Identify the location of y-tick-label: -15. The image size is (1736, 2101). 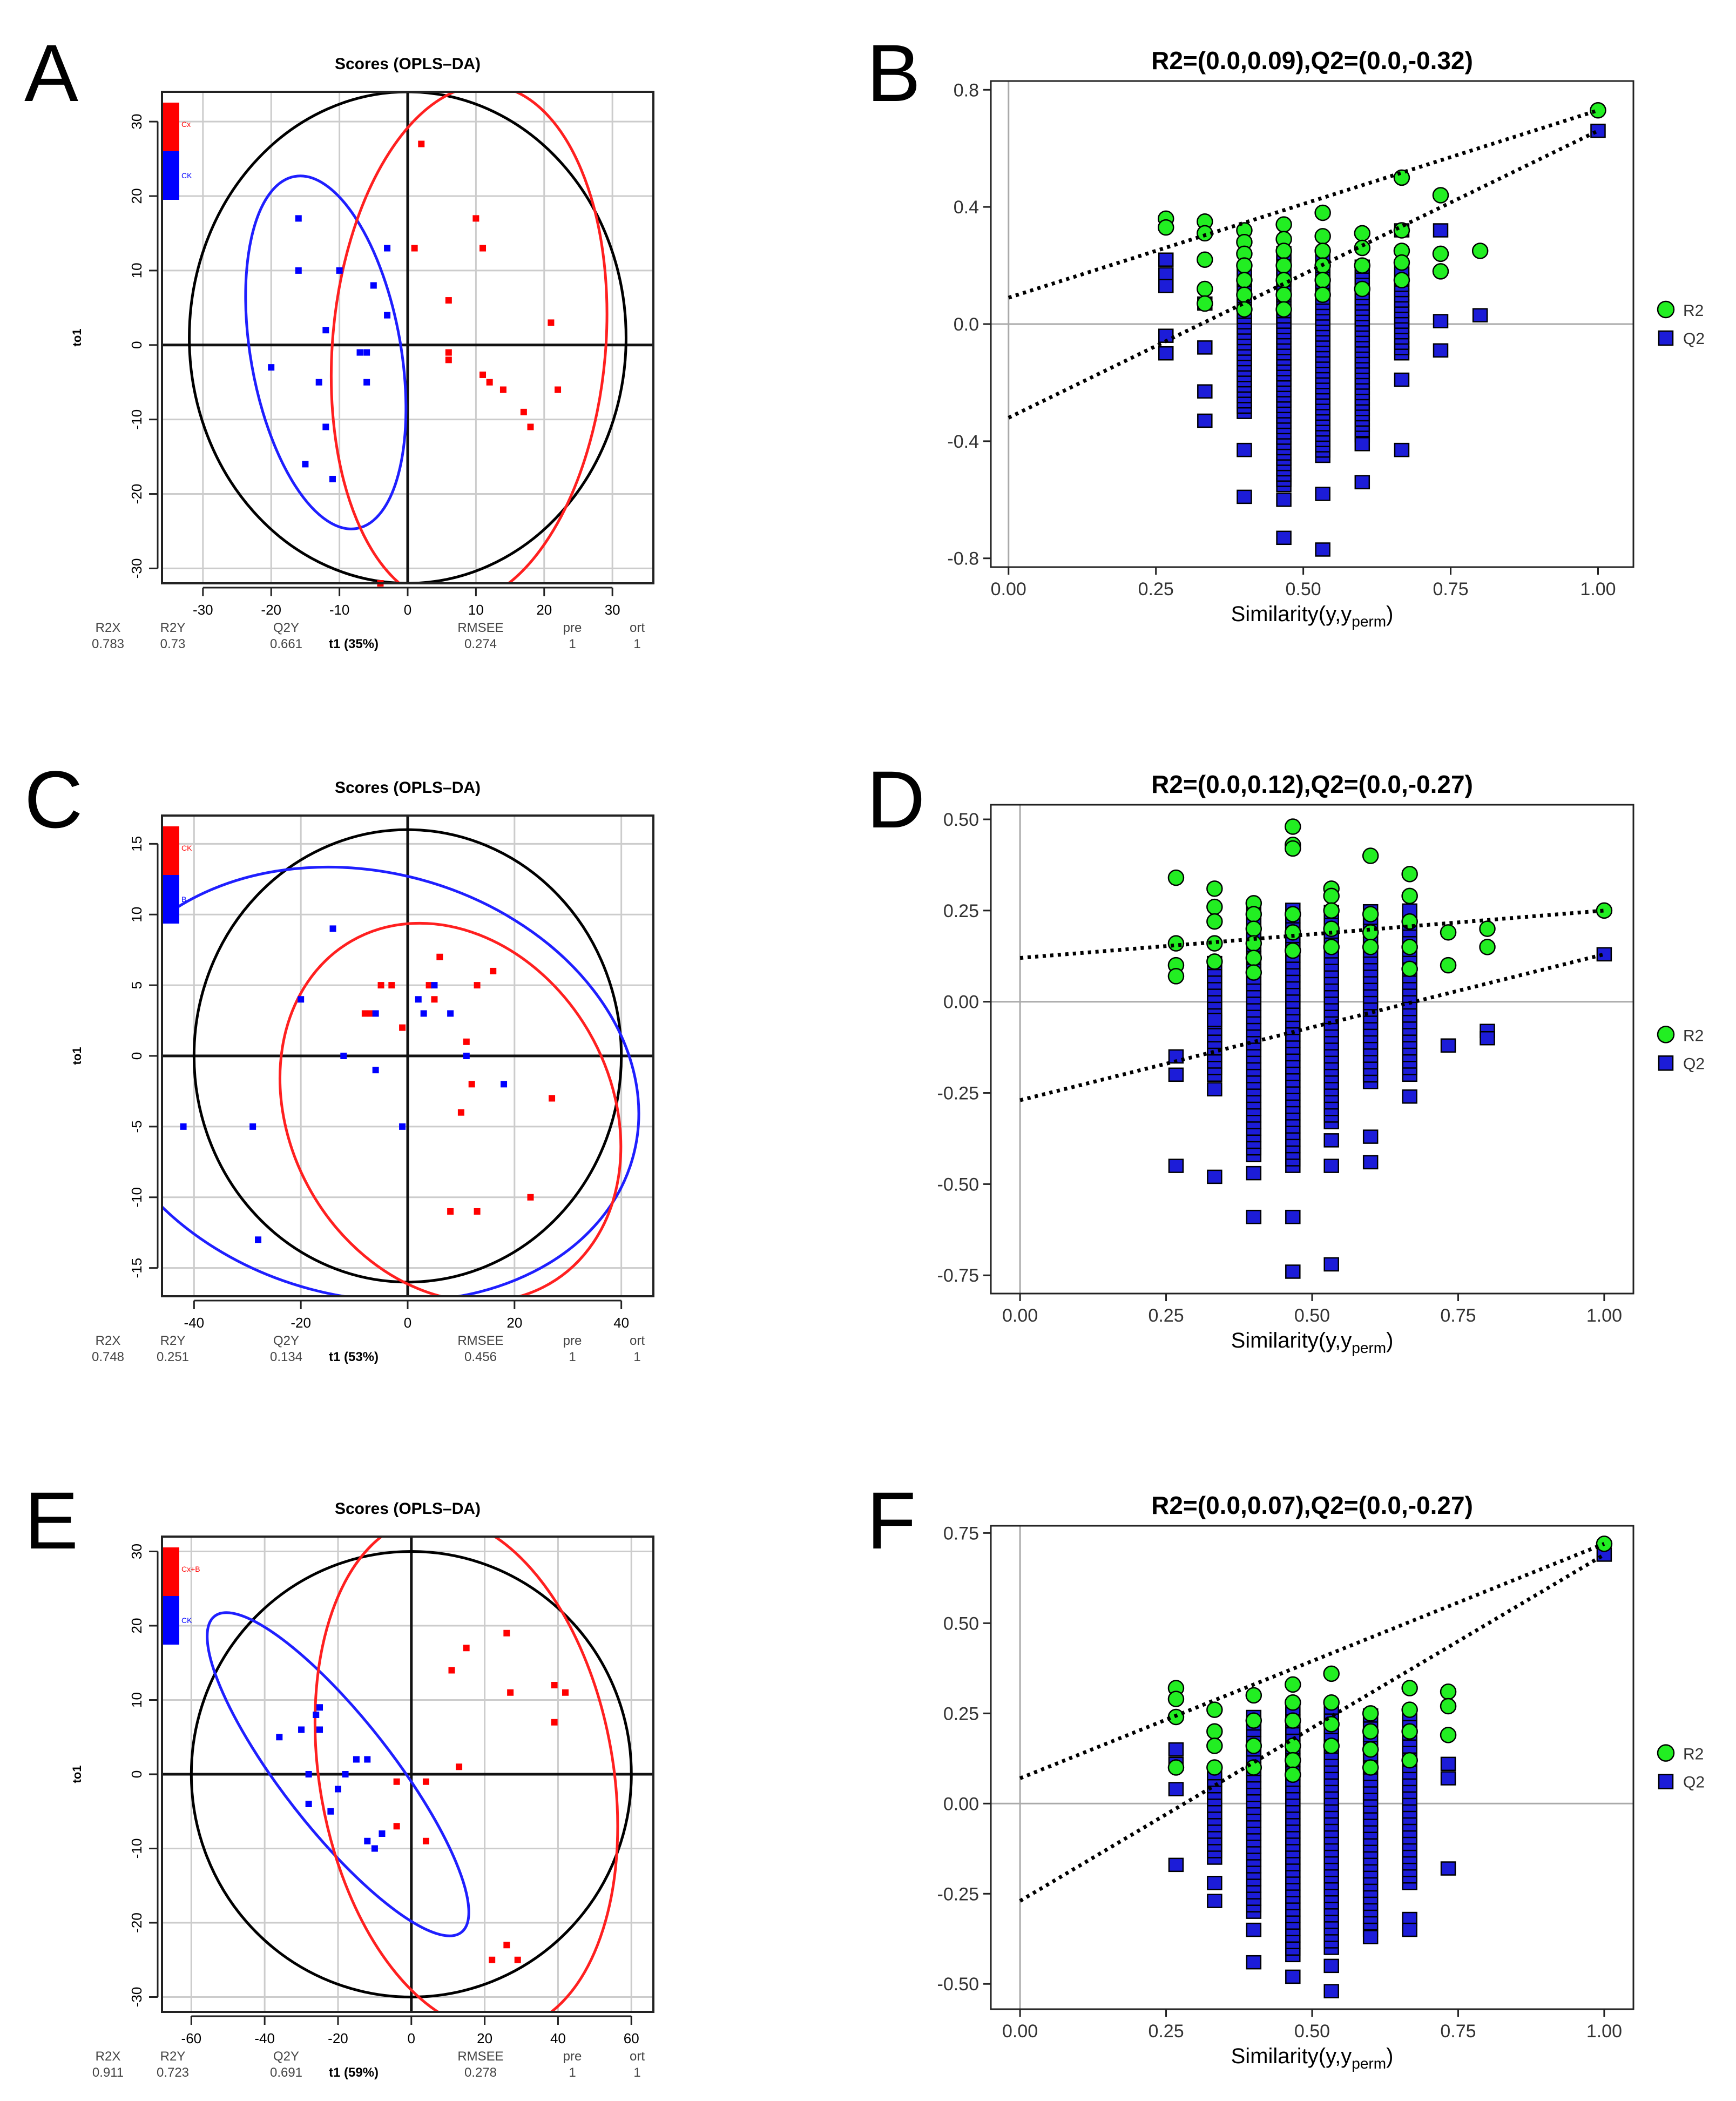
(137, 1268).